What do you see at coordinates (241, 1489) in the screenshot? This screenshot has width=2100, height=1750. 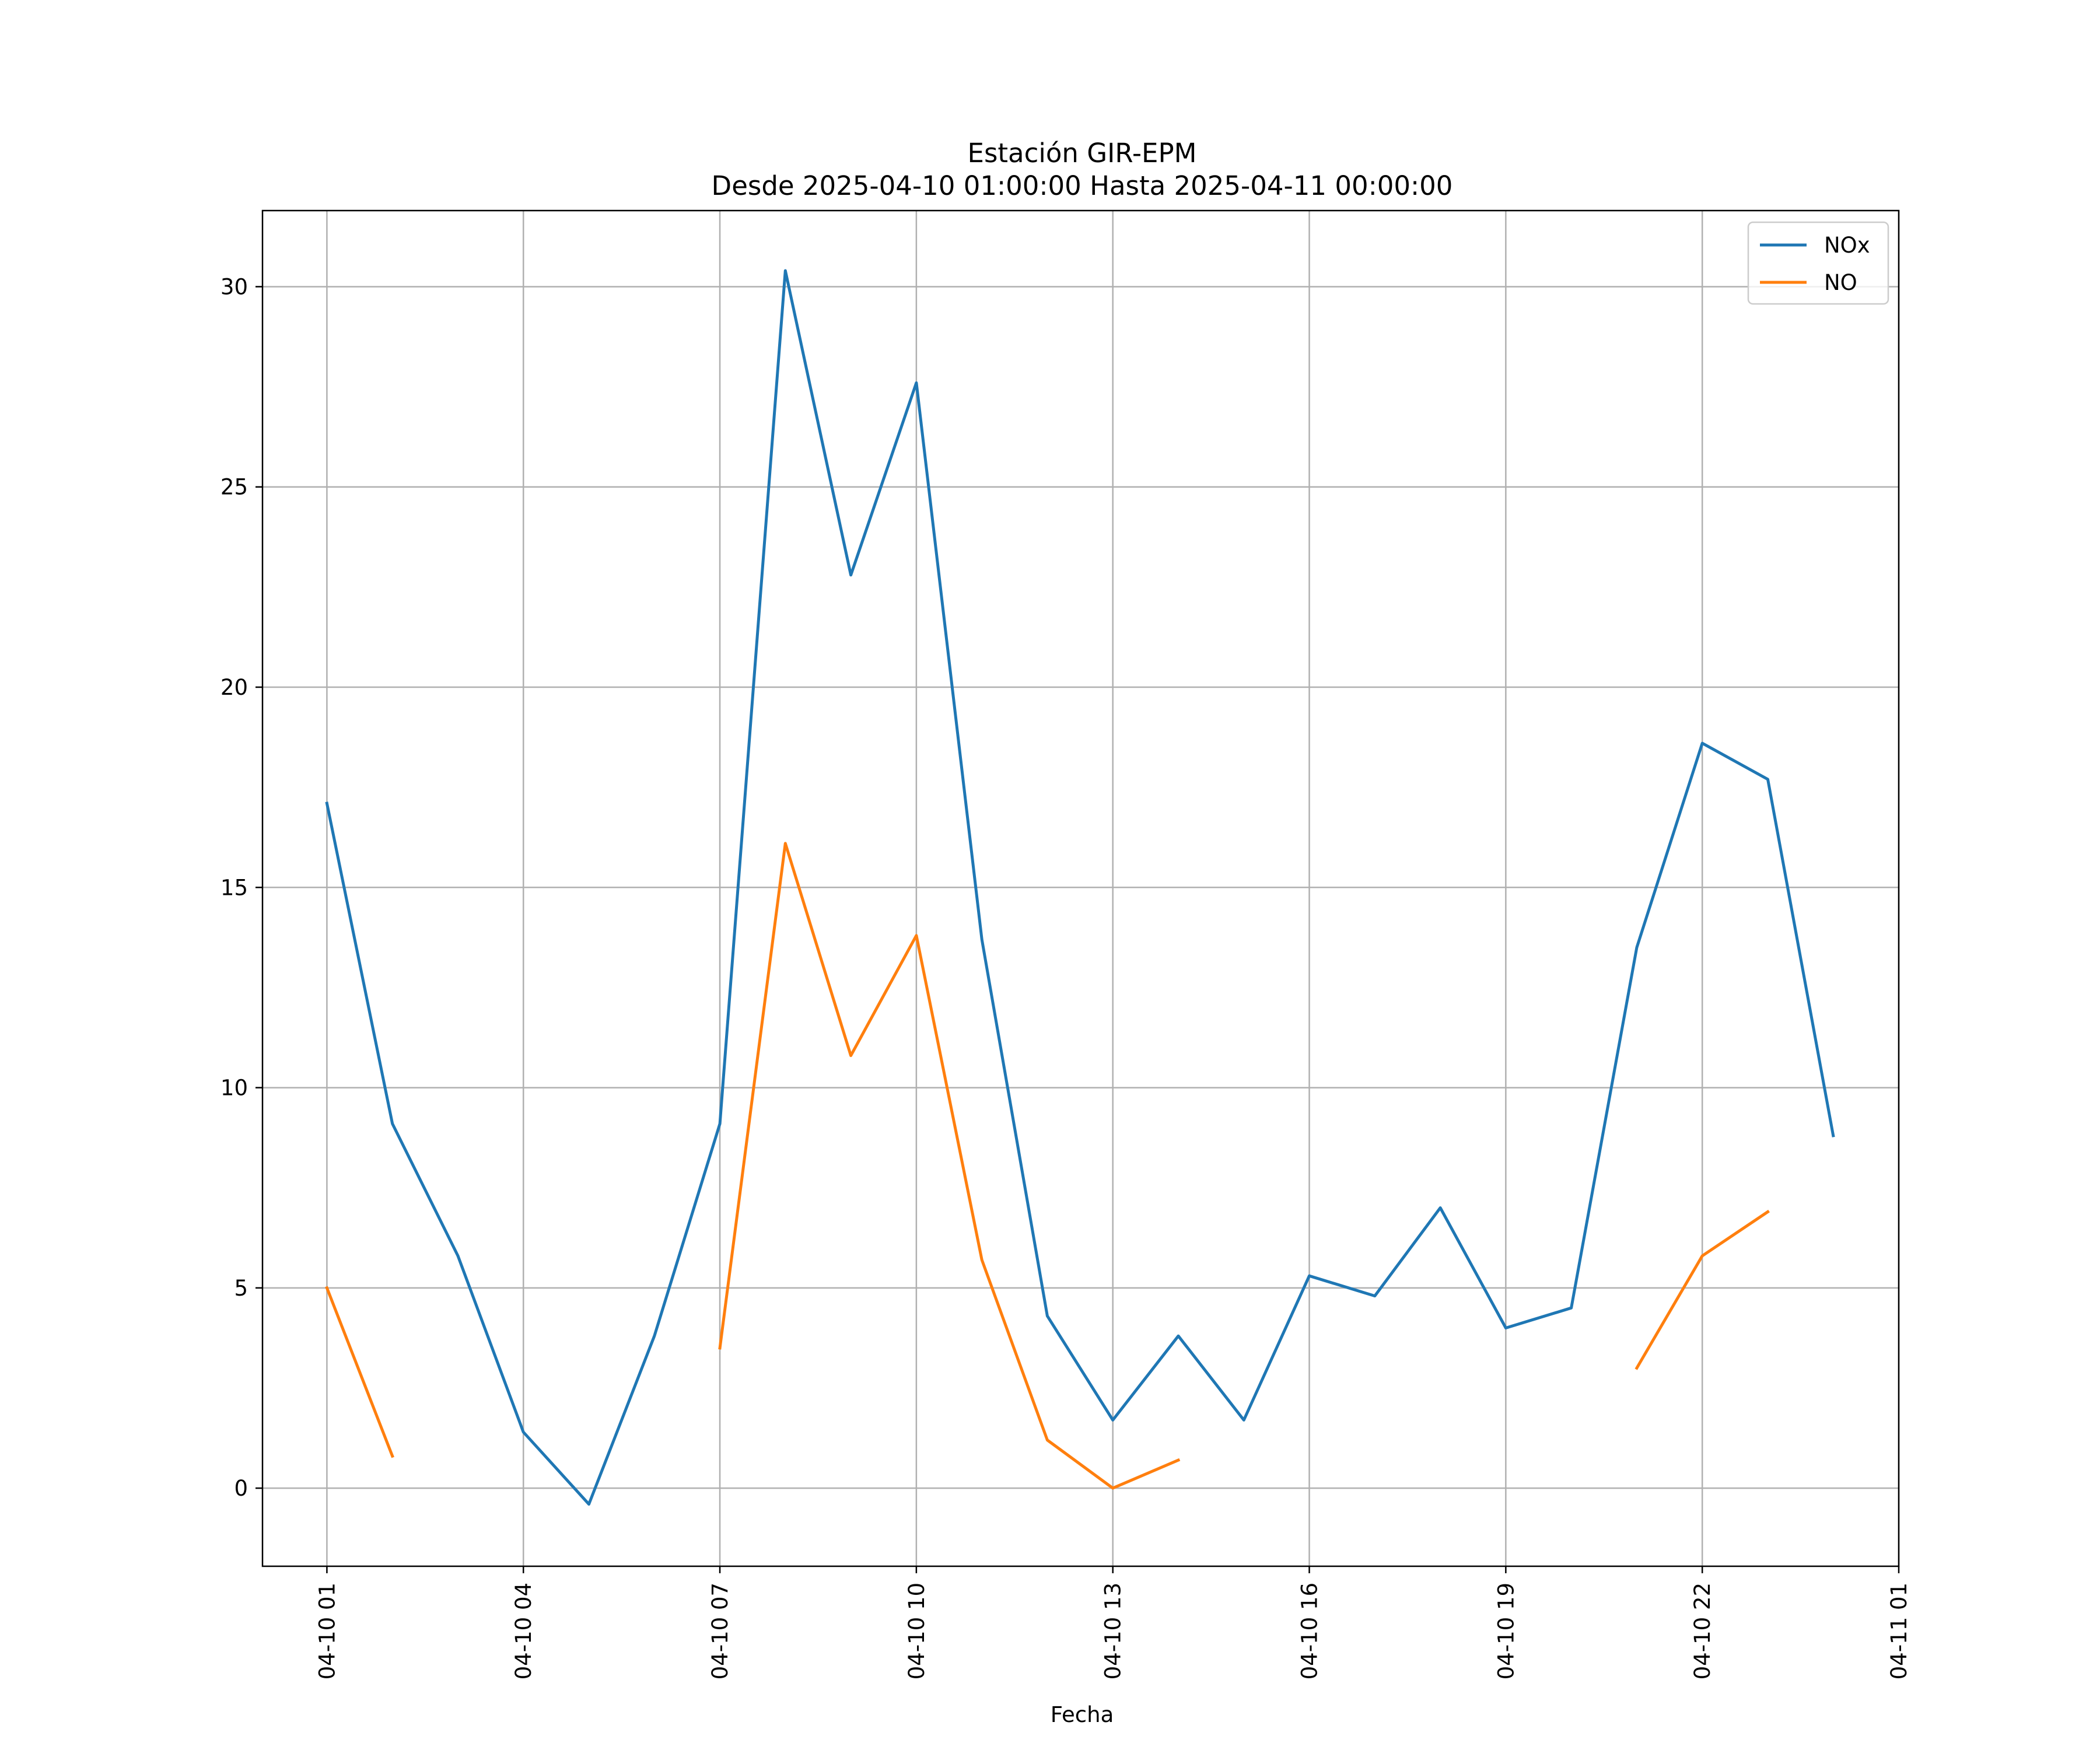 I see `y-tick-label: 0` at bounding box center [241, 1489].